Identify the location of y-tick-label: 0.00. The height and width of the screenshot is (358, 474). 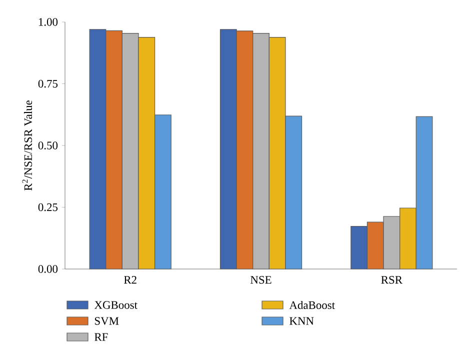
(48, 269).